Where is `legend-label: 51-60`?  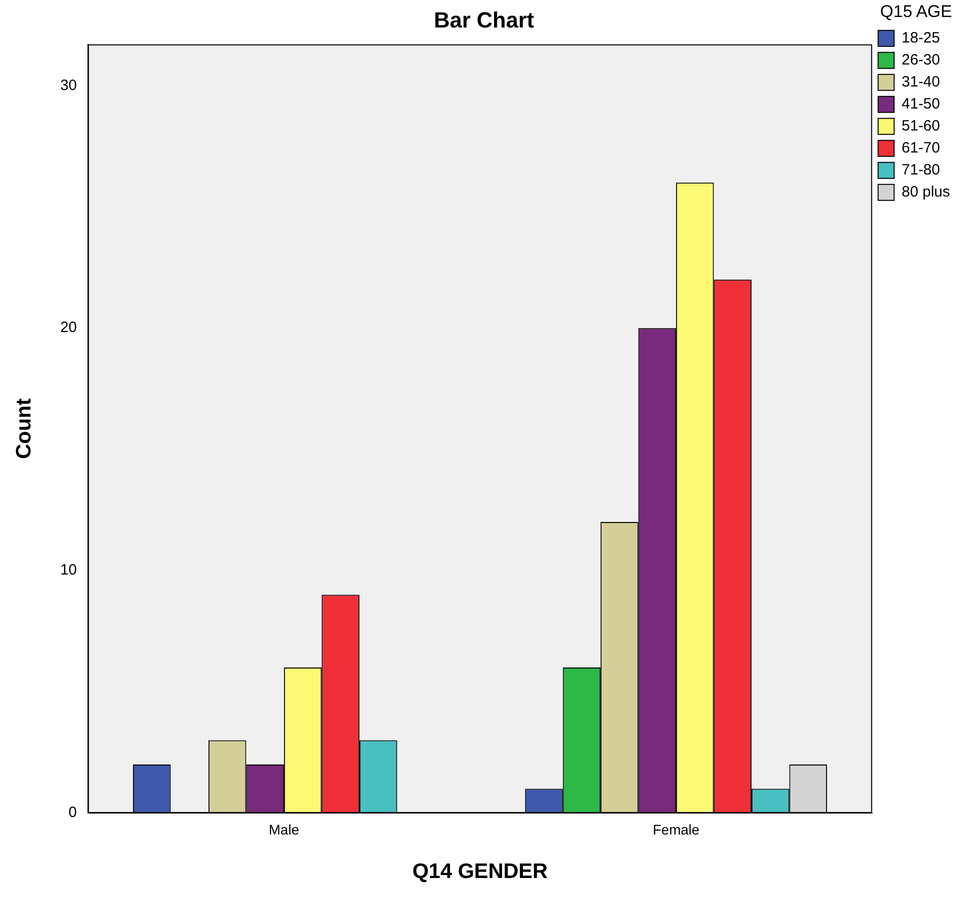 legend-label: 51-60 is located at coordinates (921, 126).